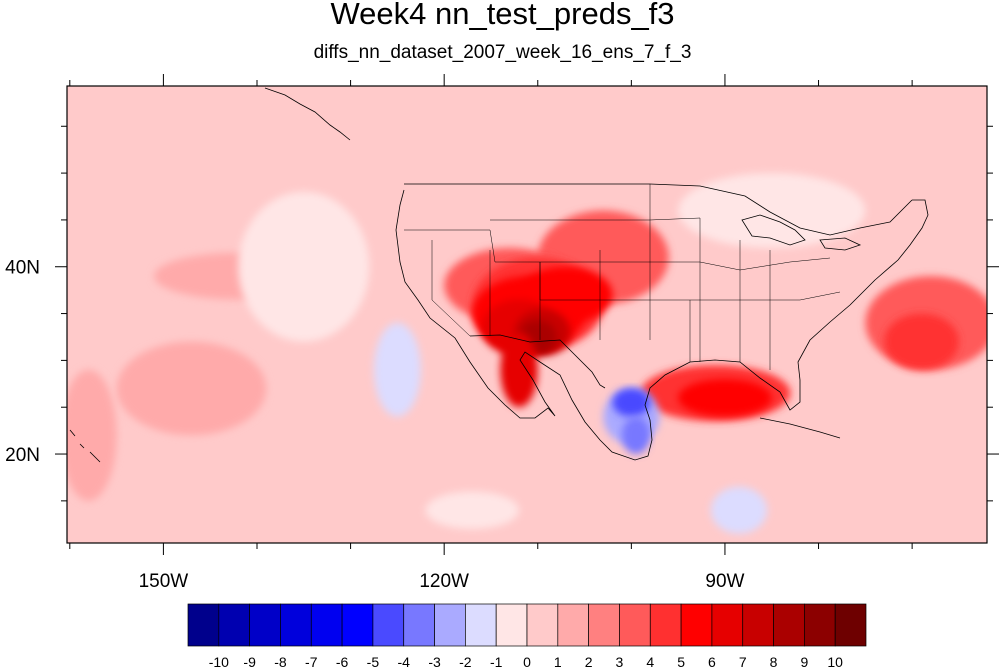 This screenshot has width=1005, height=672. Describe the element at coordinates (589, 662) in the screenshot. I see `colorbar-label: 2` at that location.